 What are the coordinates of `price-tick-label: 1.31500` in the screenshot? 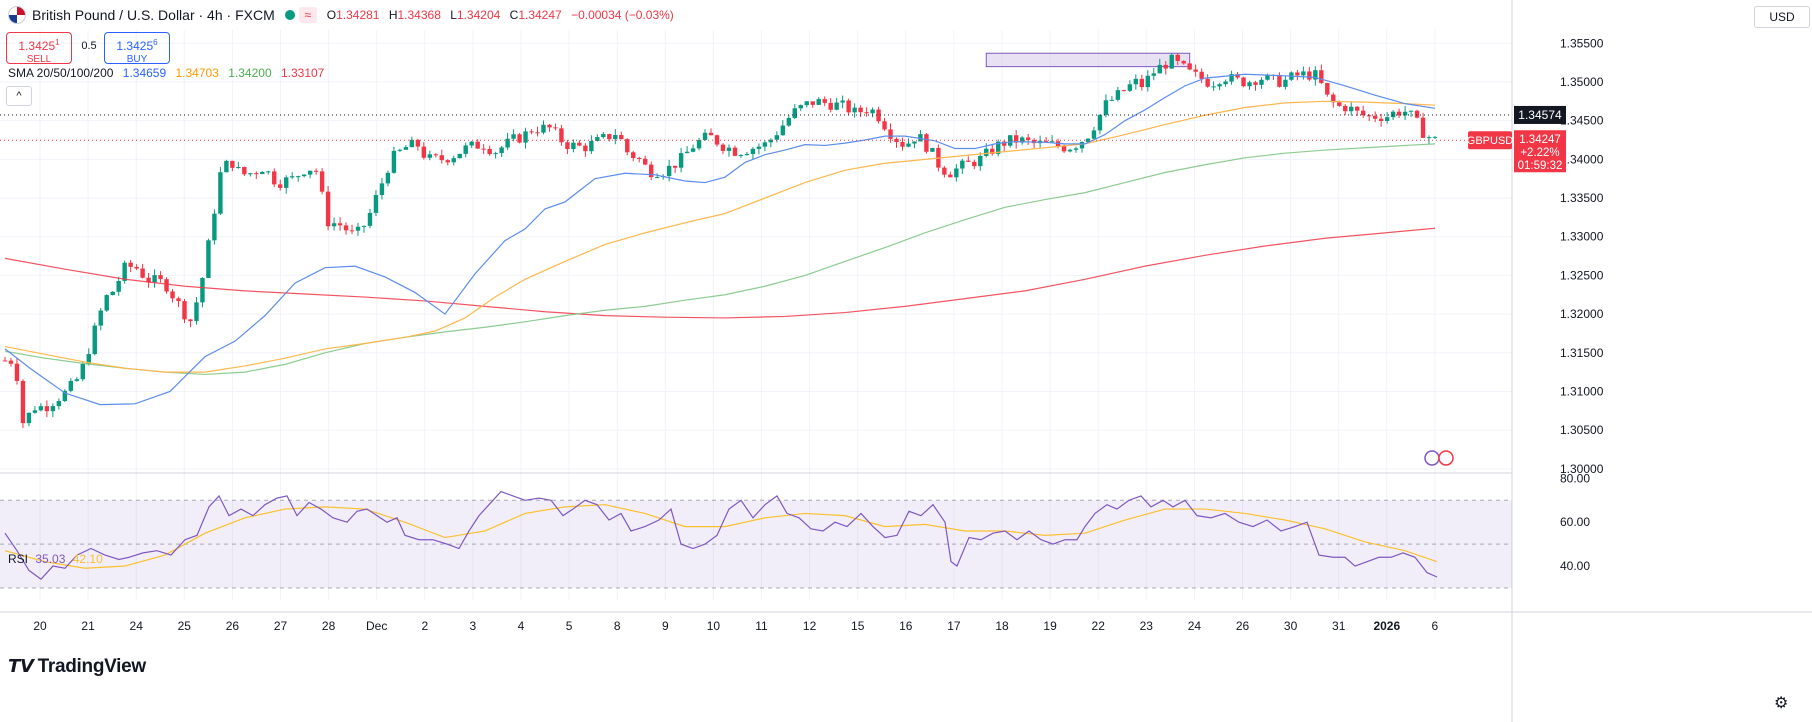 It's located at (1582, 353).